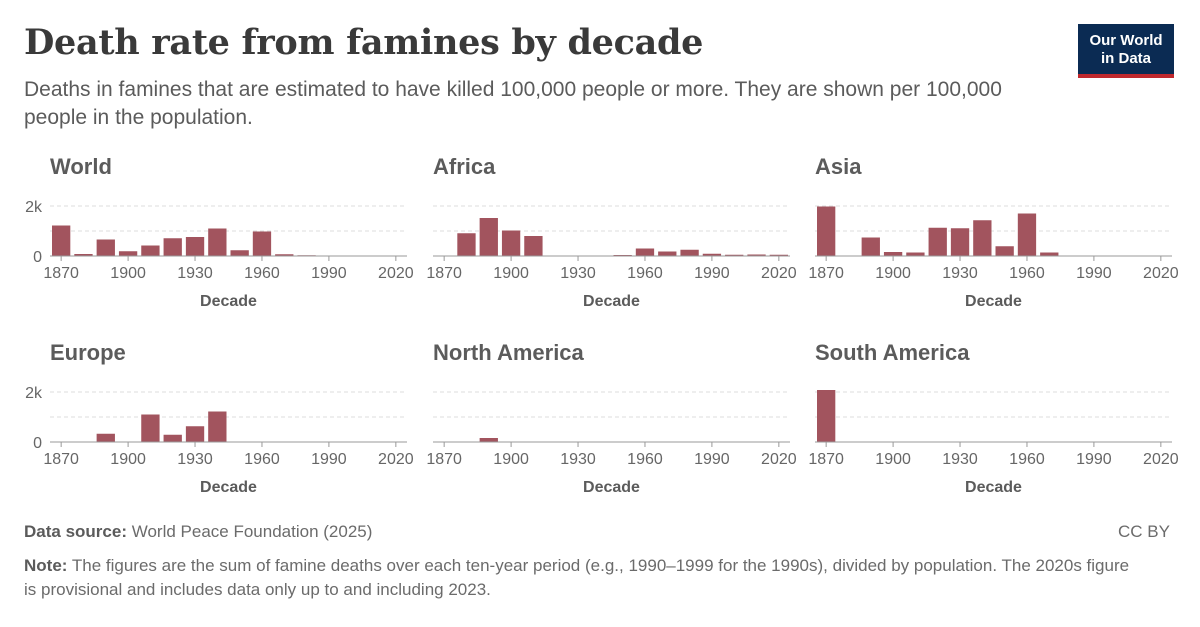 This screenshot has height=627, width=1200. I want to click on bar-africa-2020, so click(778, 255).